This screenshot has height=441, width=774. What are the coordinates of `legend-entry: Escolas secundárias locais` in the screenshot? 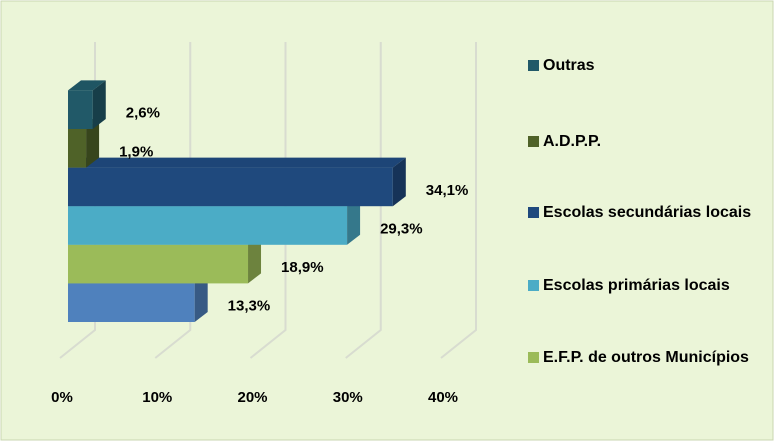 It's located at (642, 212).